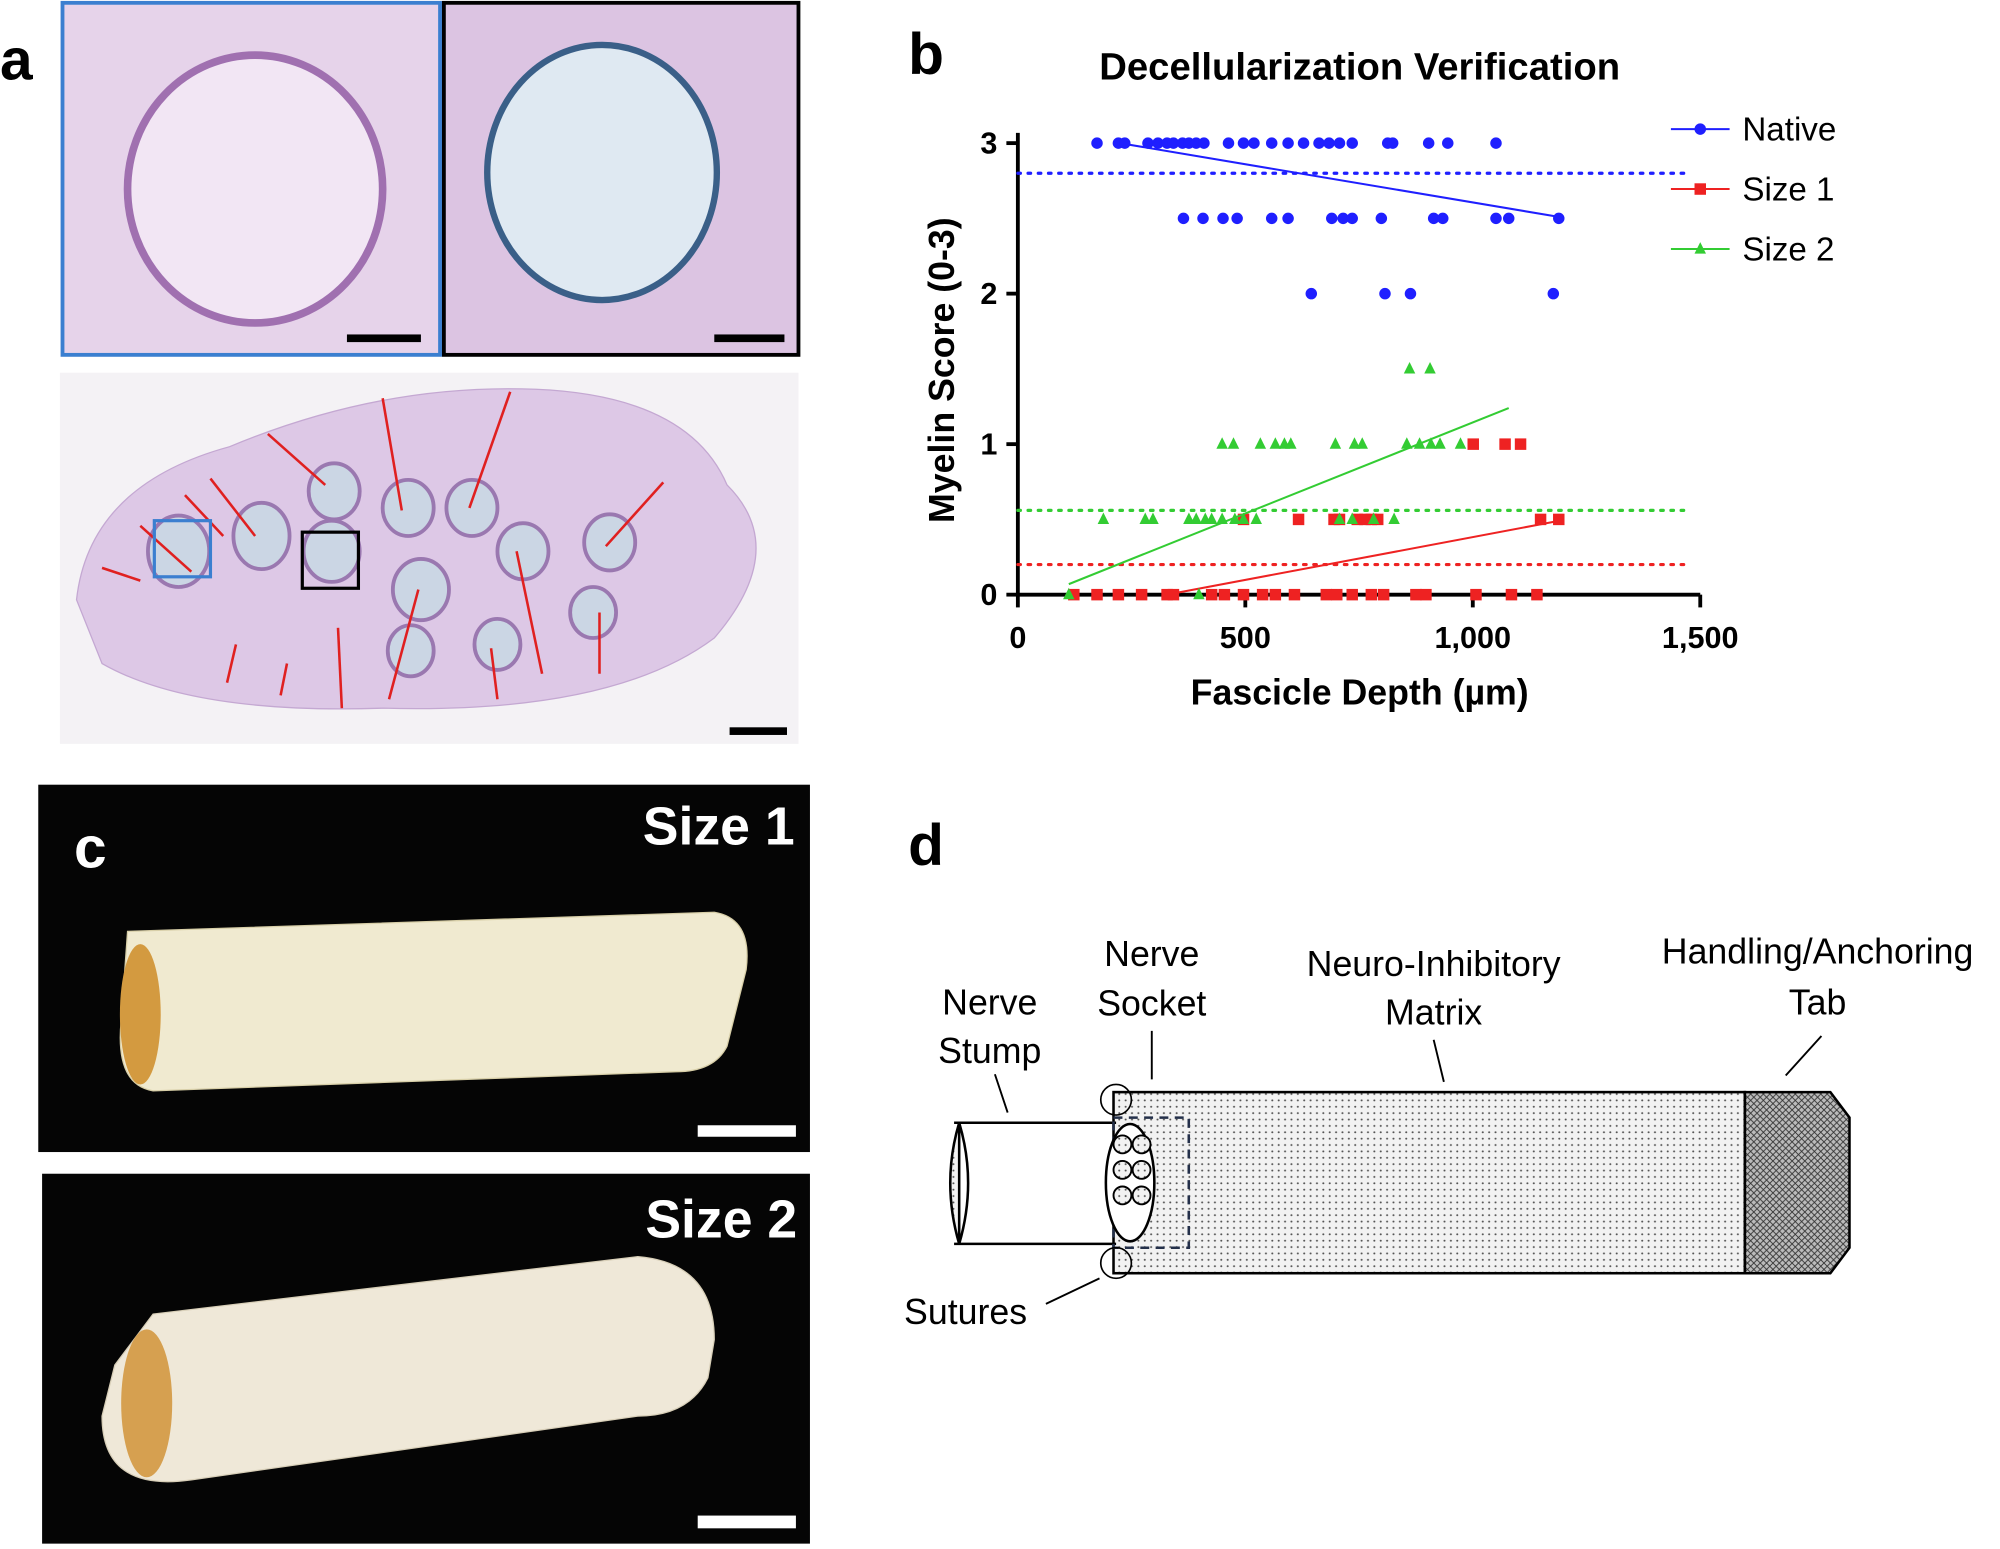 The width and height of the screenshot is (2000, 1549). I want to click on y-tick-label: 3, so click(988, 143).